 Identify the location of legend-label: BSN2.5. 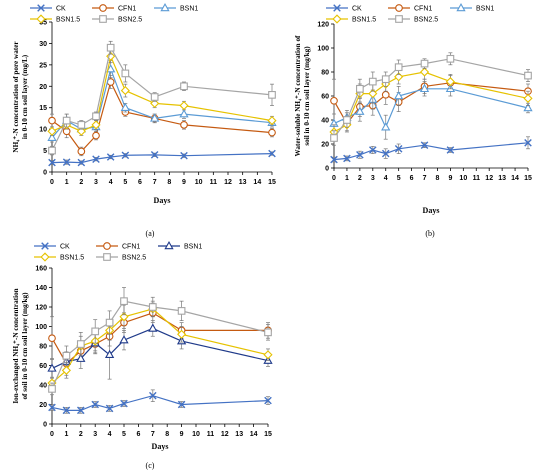
(130, 20).